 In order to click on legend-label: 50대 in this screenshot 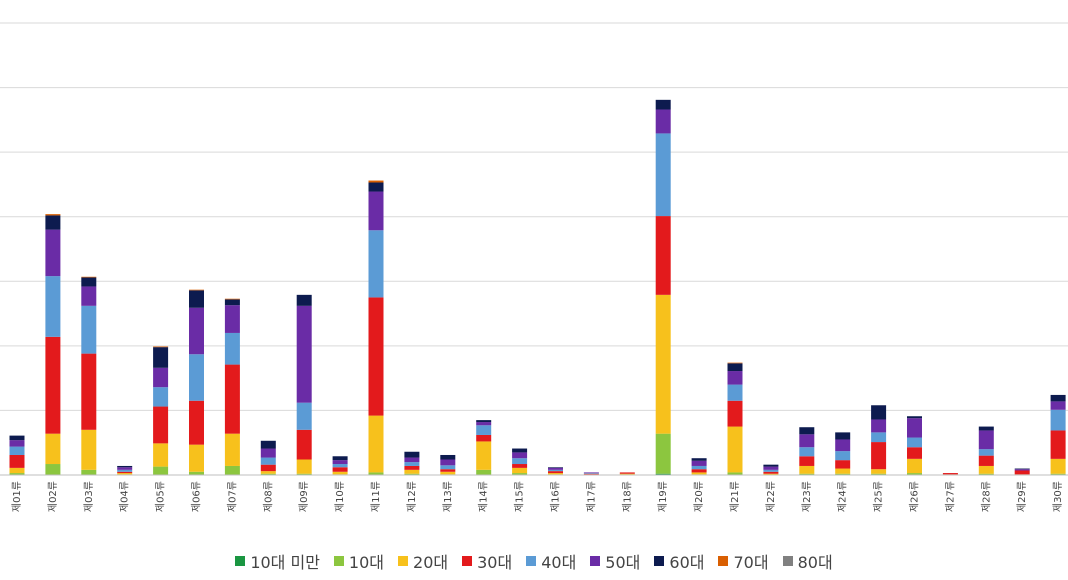, I will do `click(623, 562)`.